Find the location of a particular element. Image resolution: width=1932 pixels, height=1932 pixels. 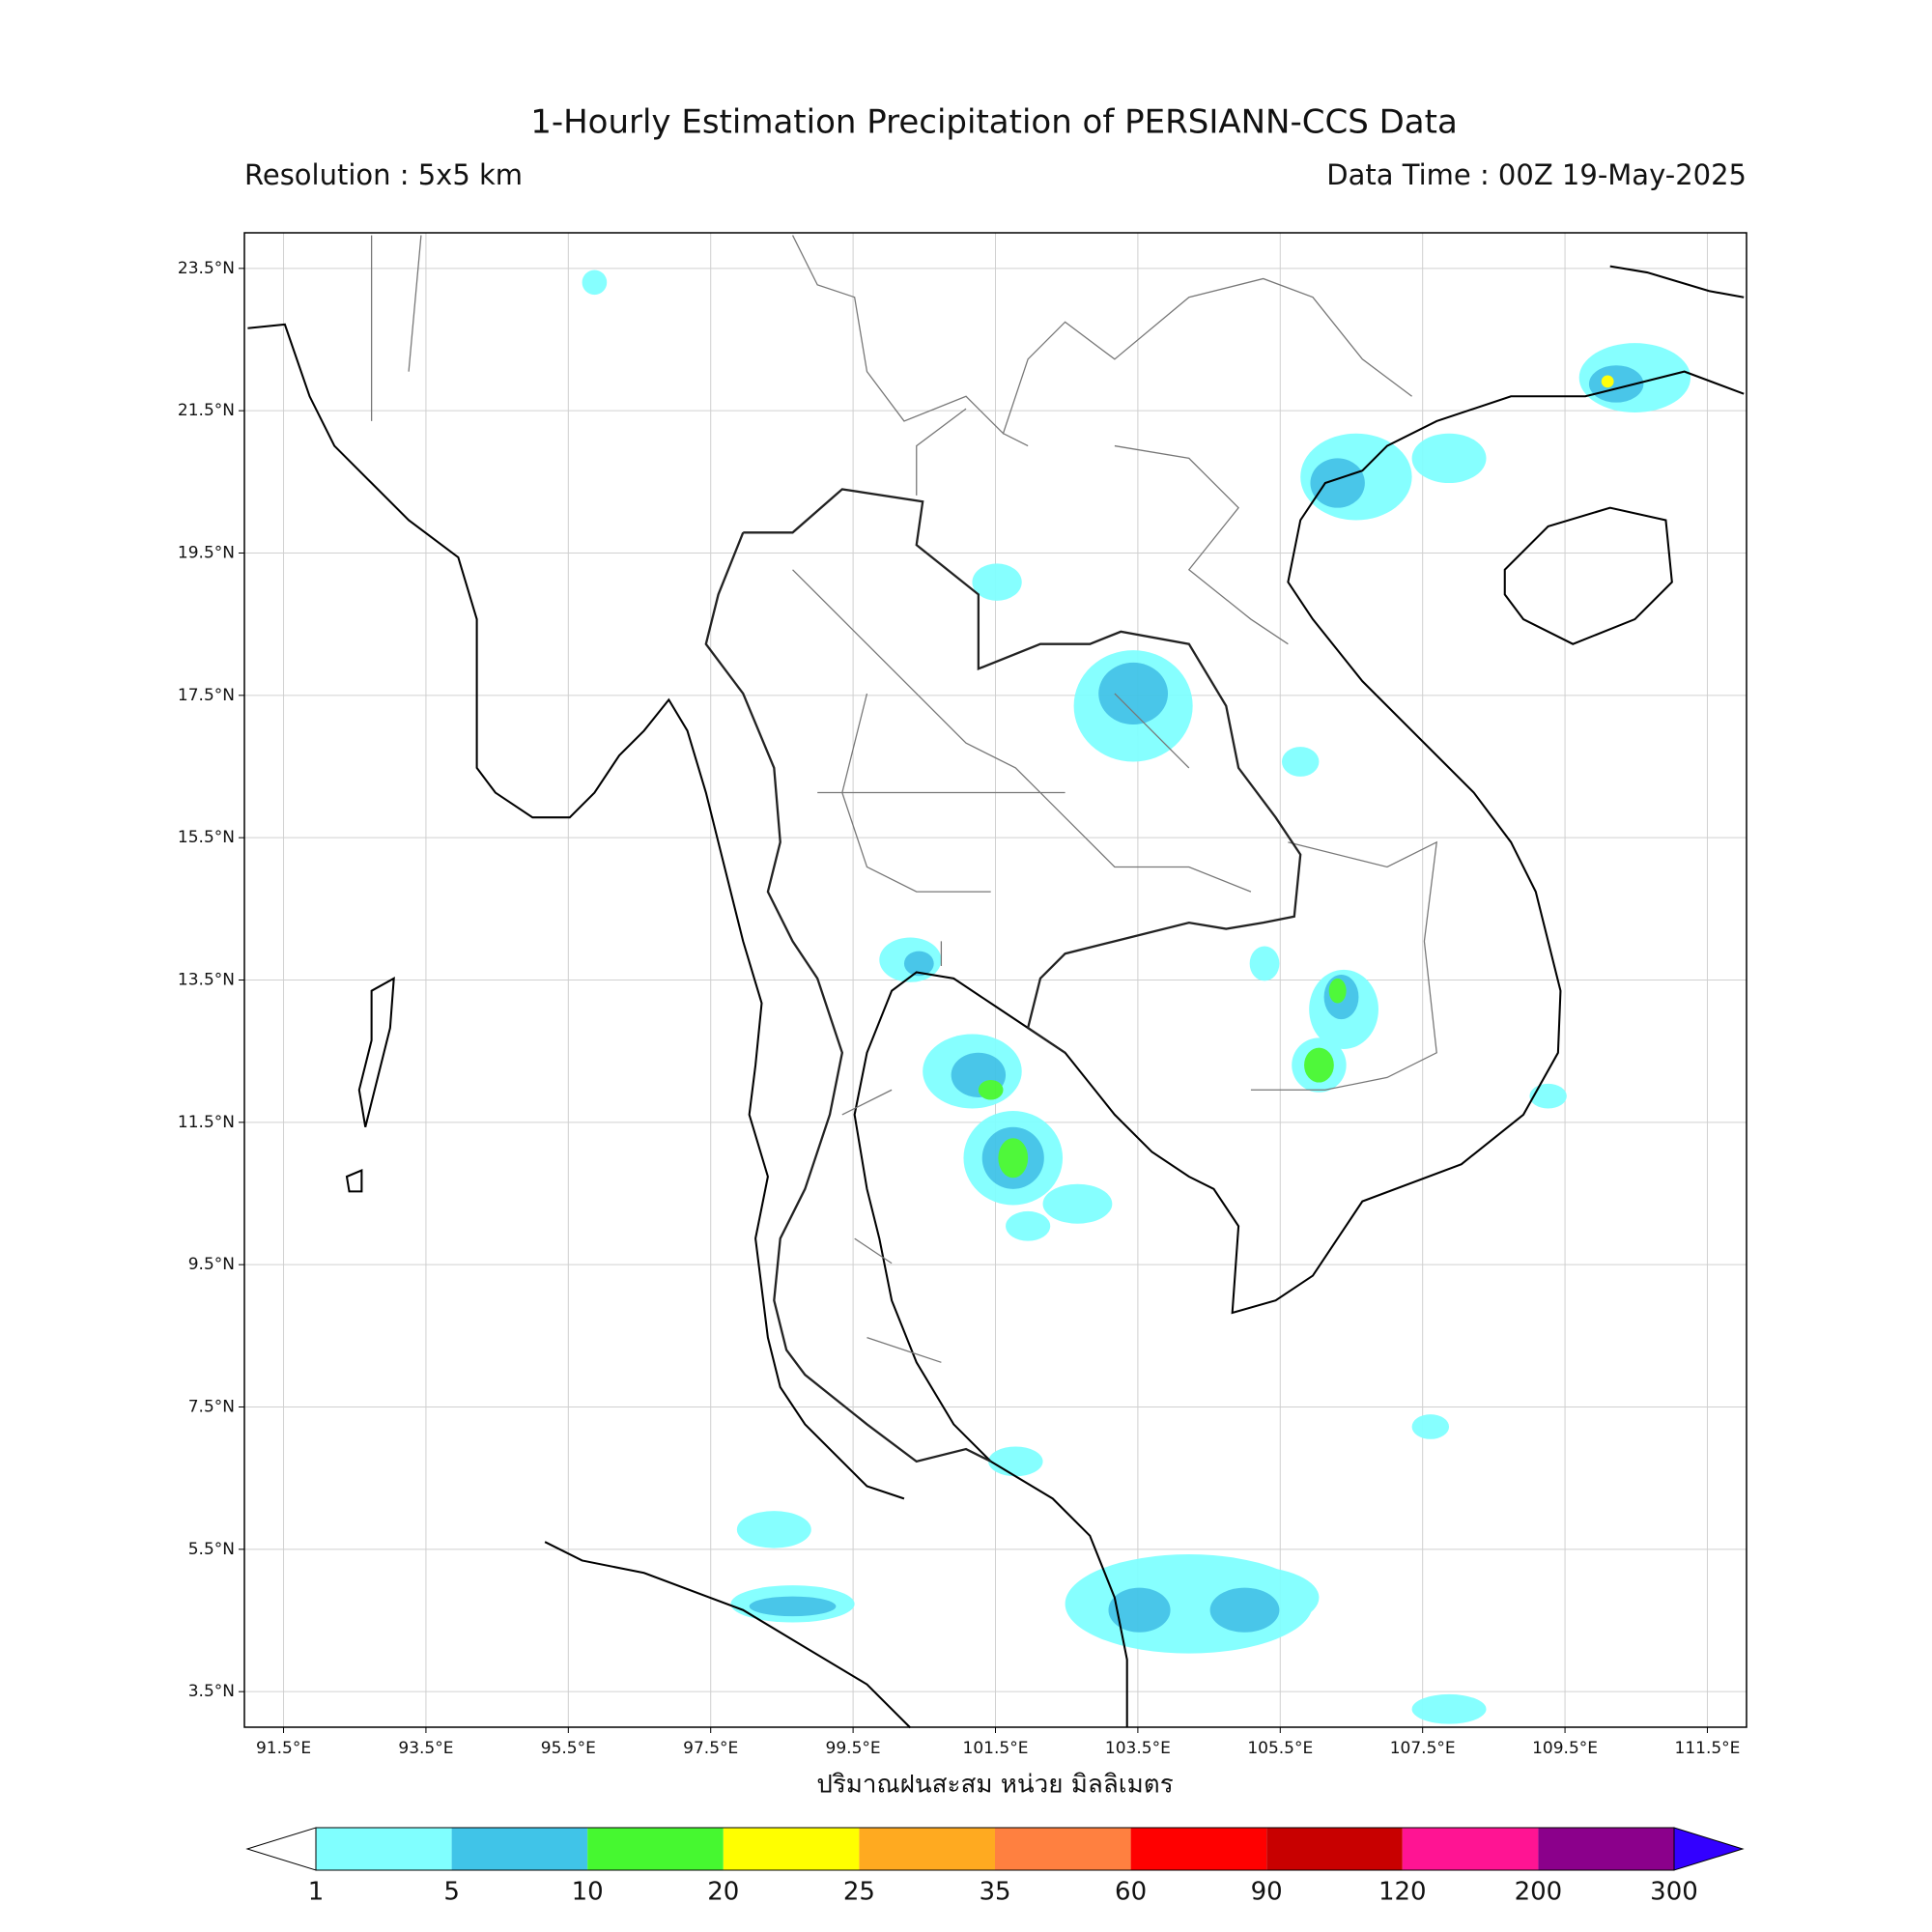

y-tick-label: 13.5°N is located at coordinates (206, 980).